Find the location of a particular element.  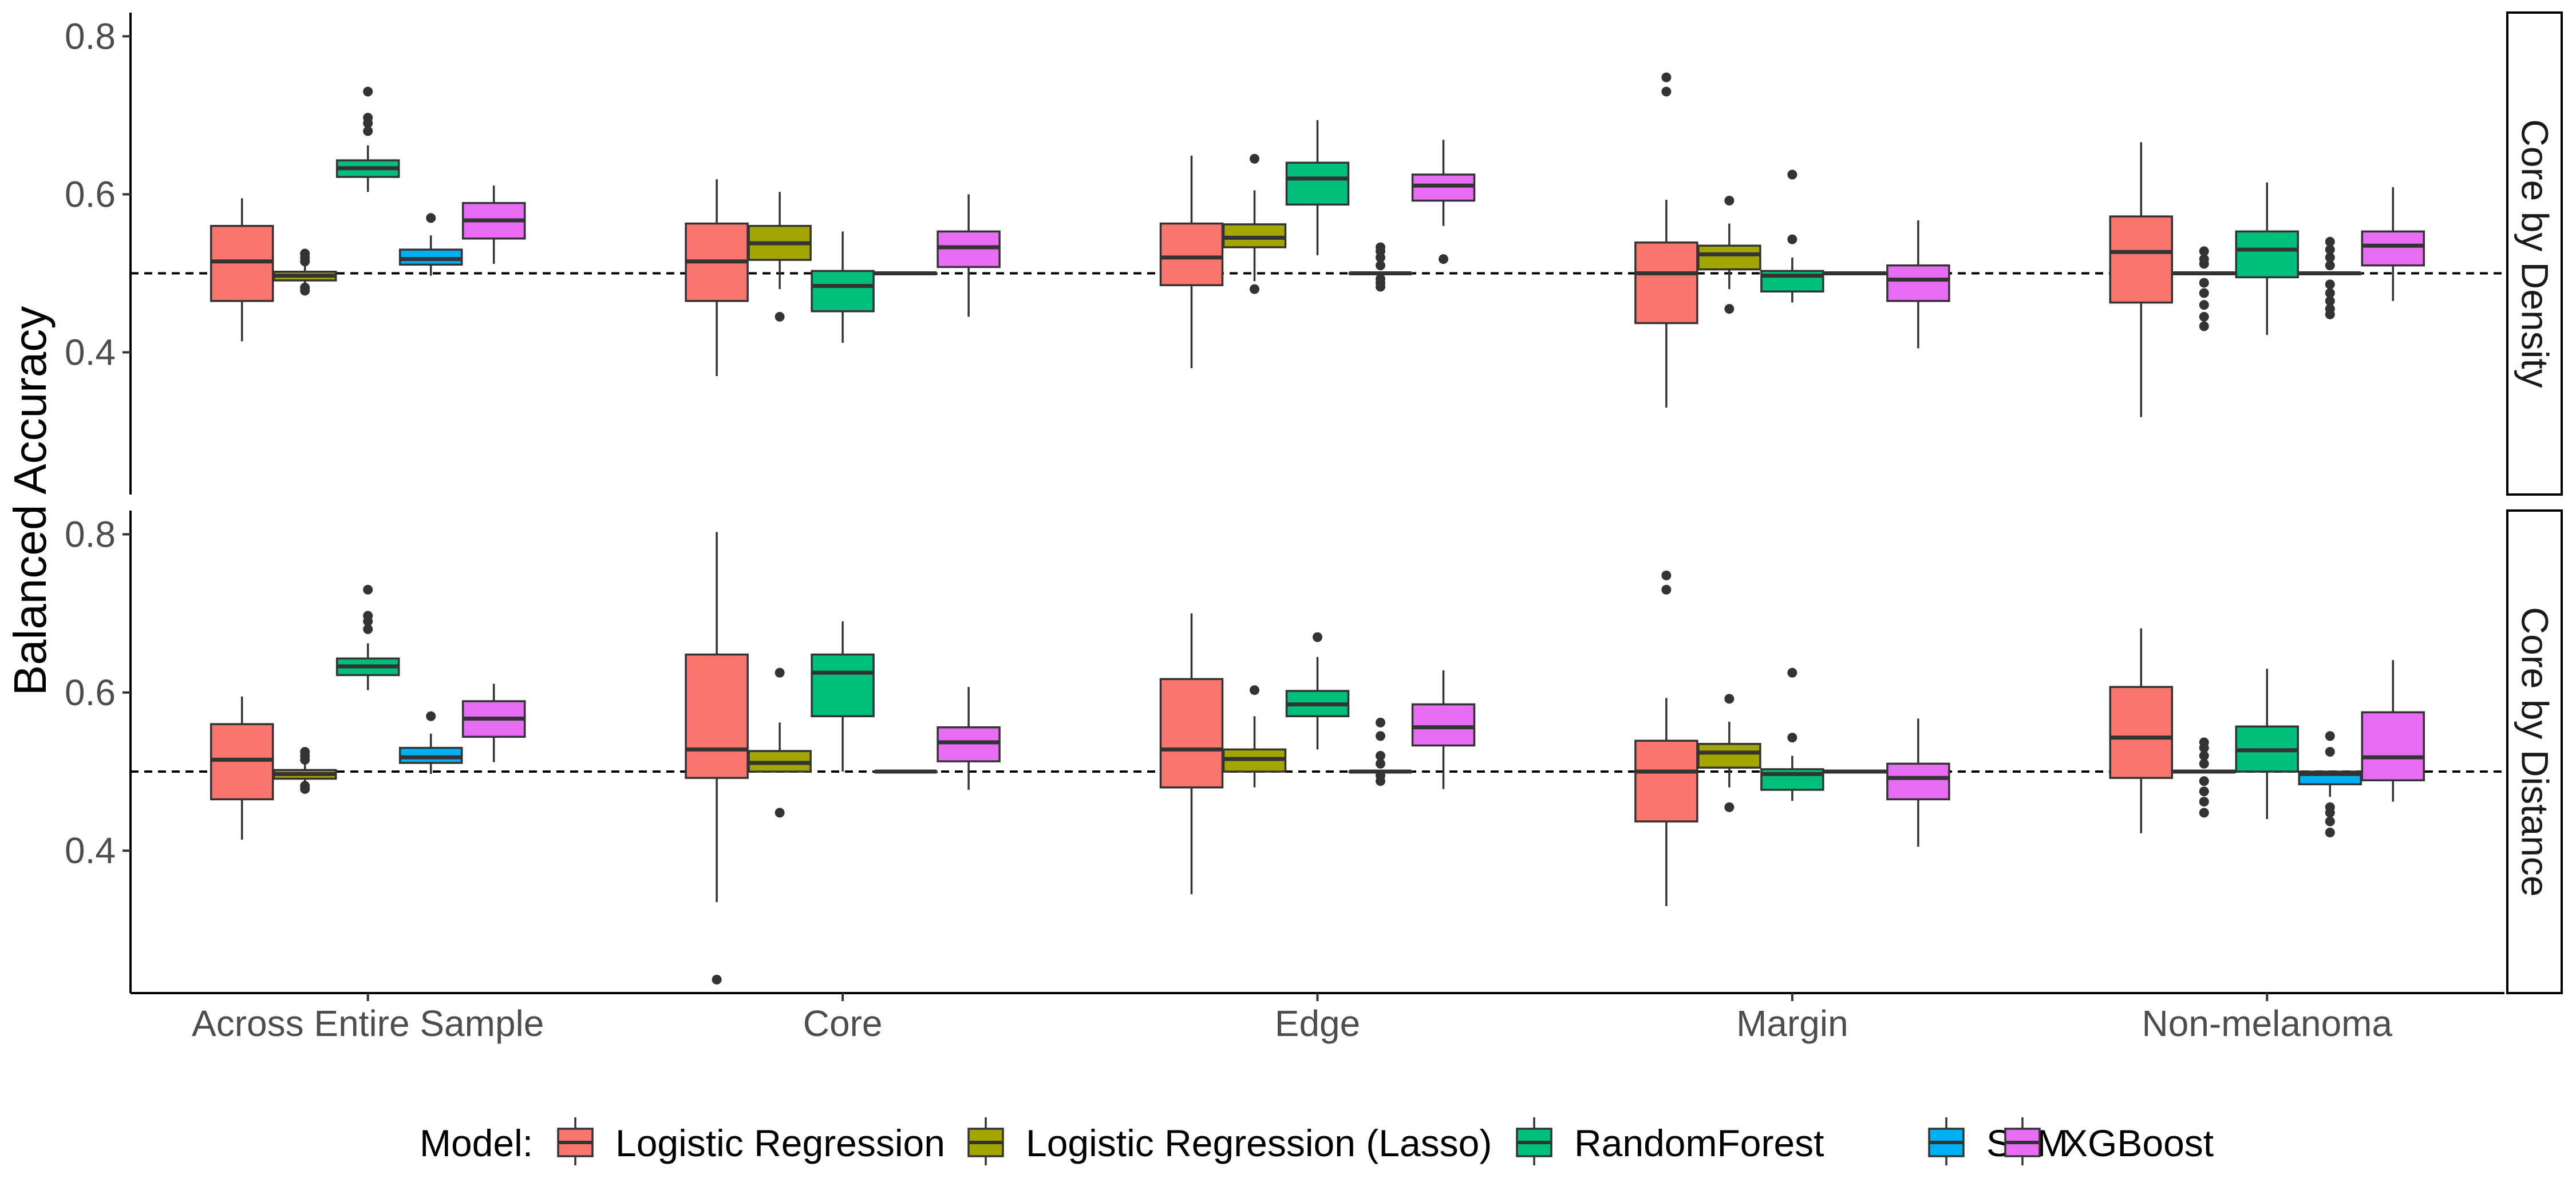

y-tick-label: 0.6 is located at coordinates (90, 194).